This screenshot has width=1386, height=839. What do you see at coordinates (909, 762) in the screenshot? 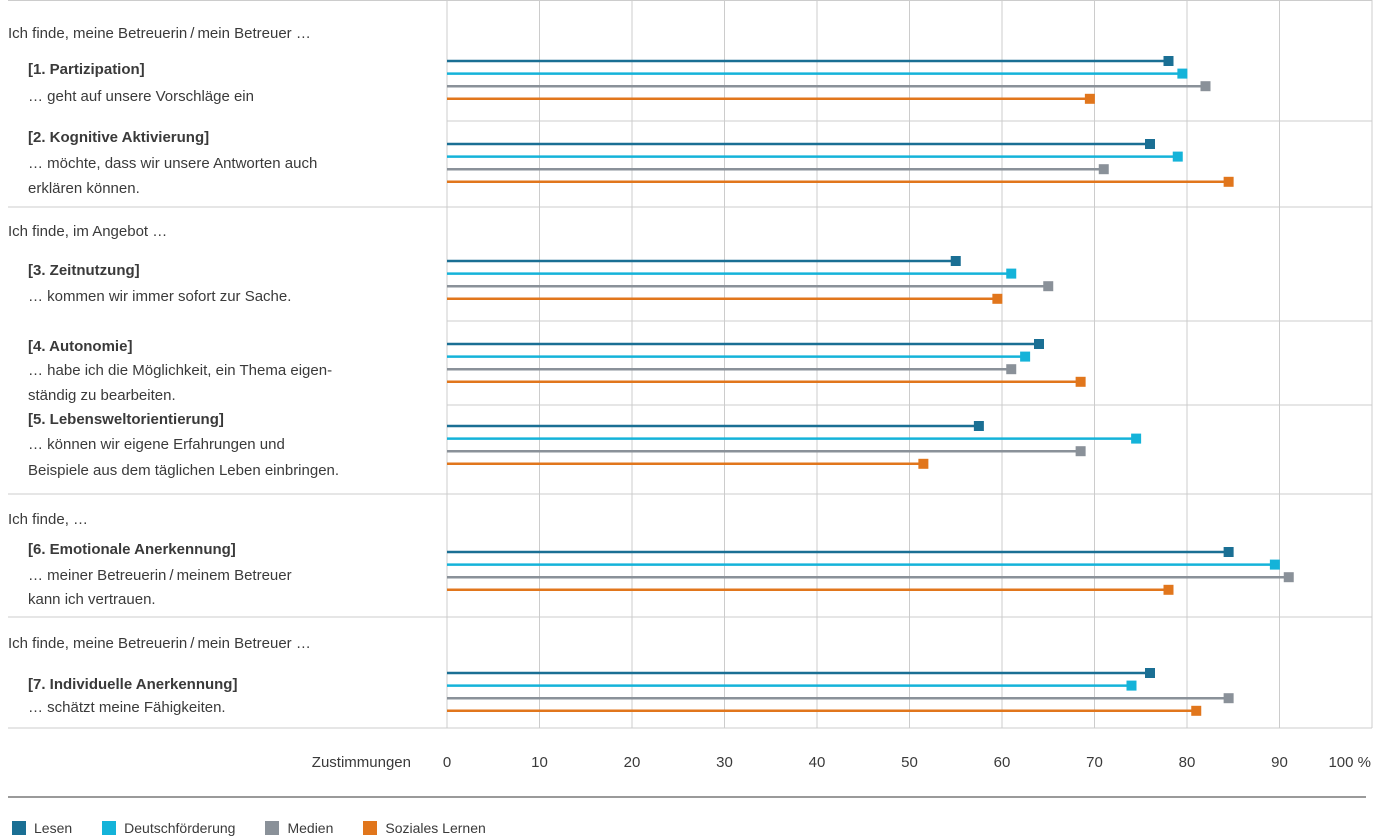
I see `x-tick-label: 50` at bounding box center [909, 762].